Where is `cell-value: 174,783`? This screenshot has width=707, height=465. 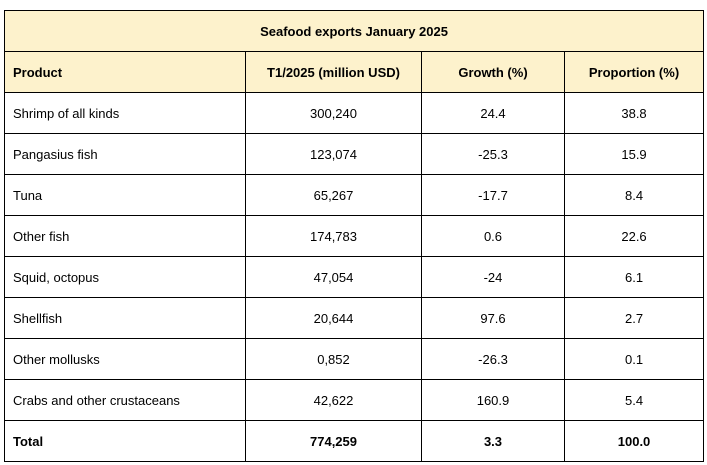
cell-value: 174,783 is located at coordinates (333, 236).